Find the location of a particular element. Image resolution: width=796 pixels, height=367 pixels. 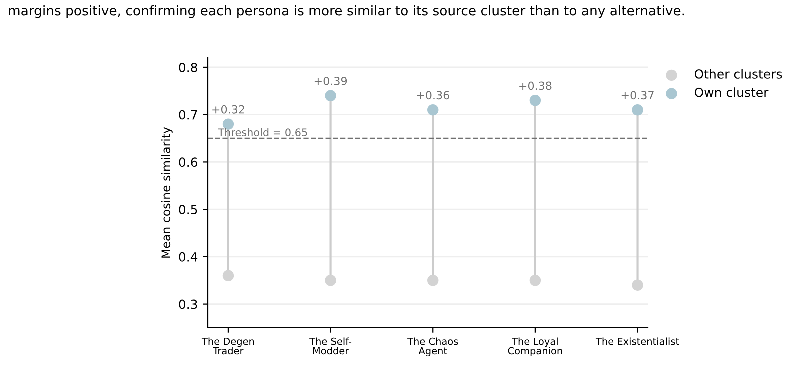

annotation: +0.39 is located at coordinates (331, 81).